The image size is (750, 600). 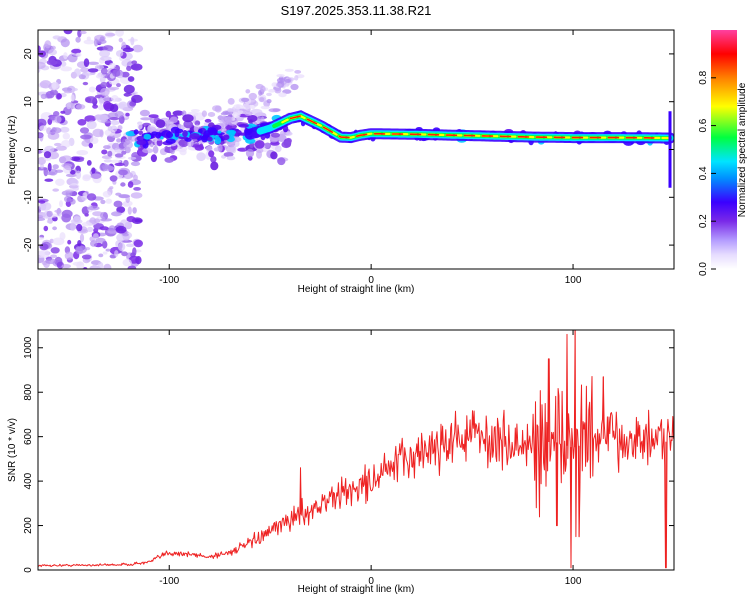 I want to click on colorbar-tick-label: 0.2, so click(x=703, y=221).